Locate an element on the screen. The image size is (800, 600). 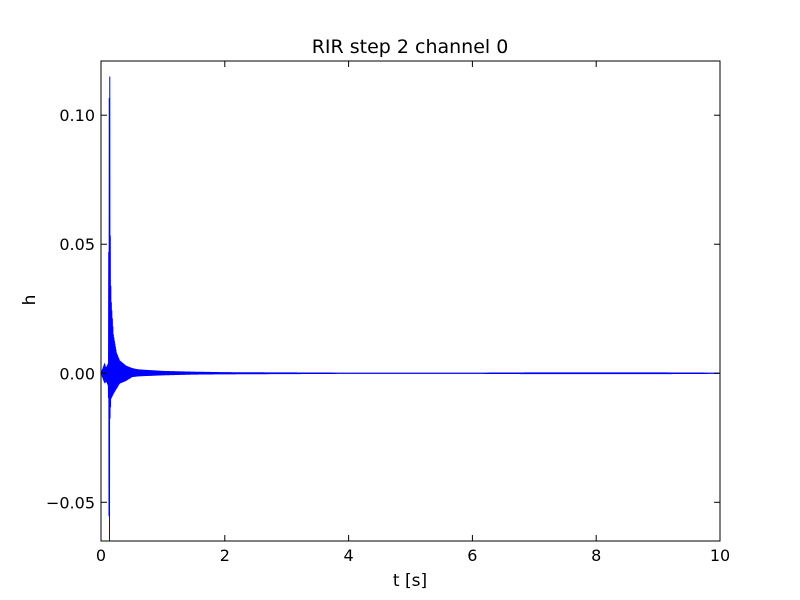
x-tick-label: 8 is located at coordinates (596, 555).